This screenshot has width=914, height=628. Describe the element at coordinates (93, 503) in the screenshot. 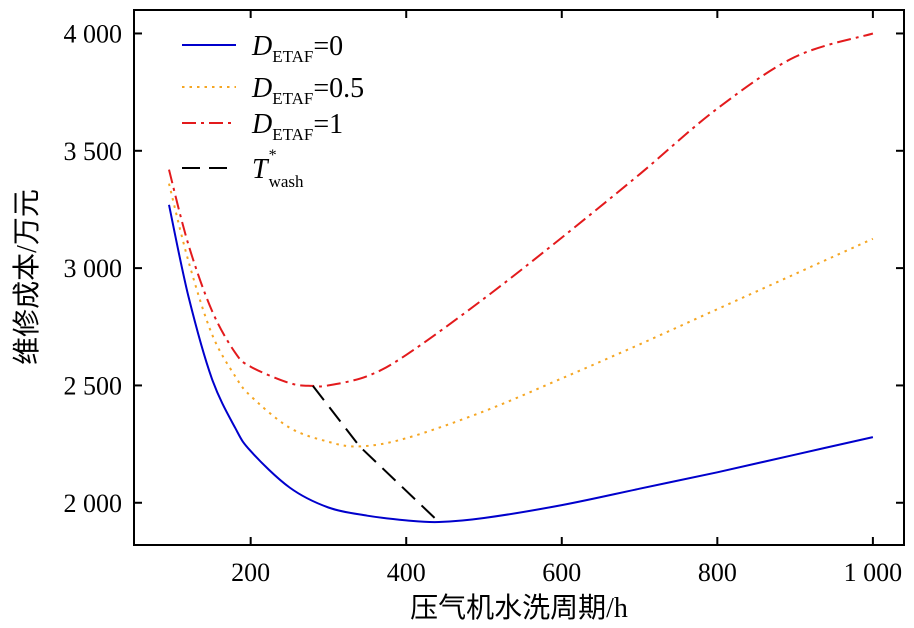

I see `y-tick-label: 2 000` at that location.